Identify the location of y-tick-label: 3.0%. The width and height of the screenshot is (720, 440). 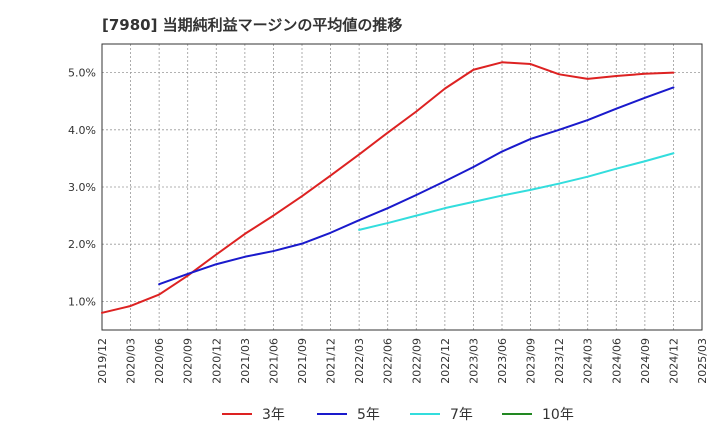
(82, 187).